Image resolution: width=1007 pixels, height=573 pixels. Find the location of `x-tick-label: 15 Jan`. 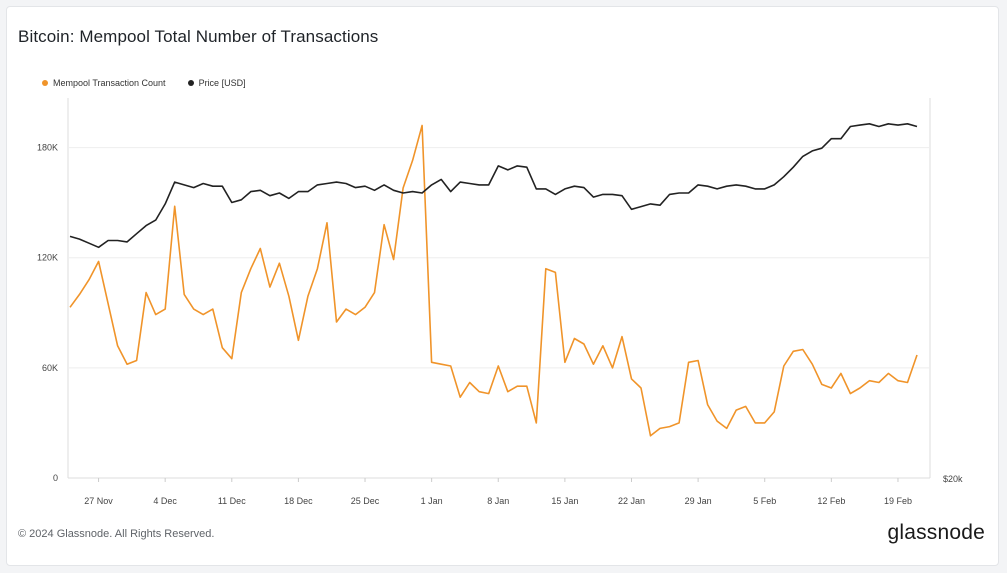

x-tick-label: 15 Jan is located at coordinates (564, 501).